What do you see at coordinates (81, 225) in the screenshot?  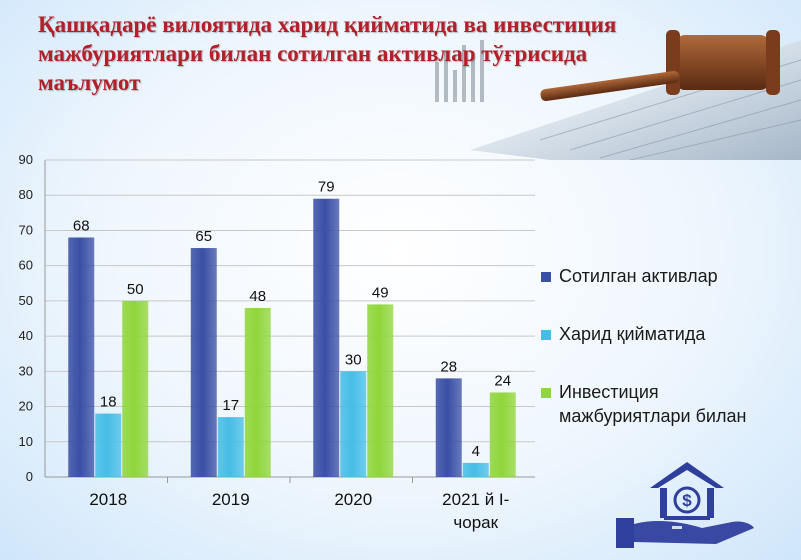 I see `data-label: 68` at bounding box center [81, 225].